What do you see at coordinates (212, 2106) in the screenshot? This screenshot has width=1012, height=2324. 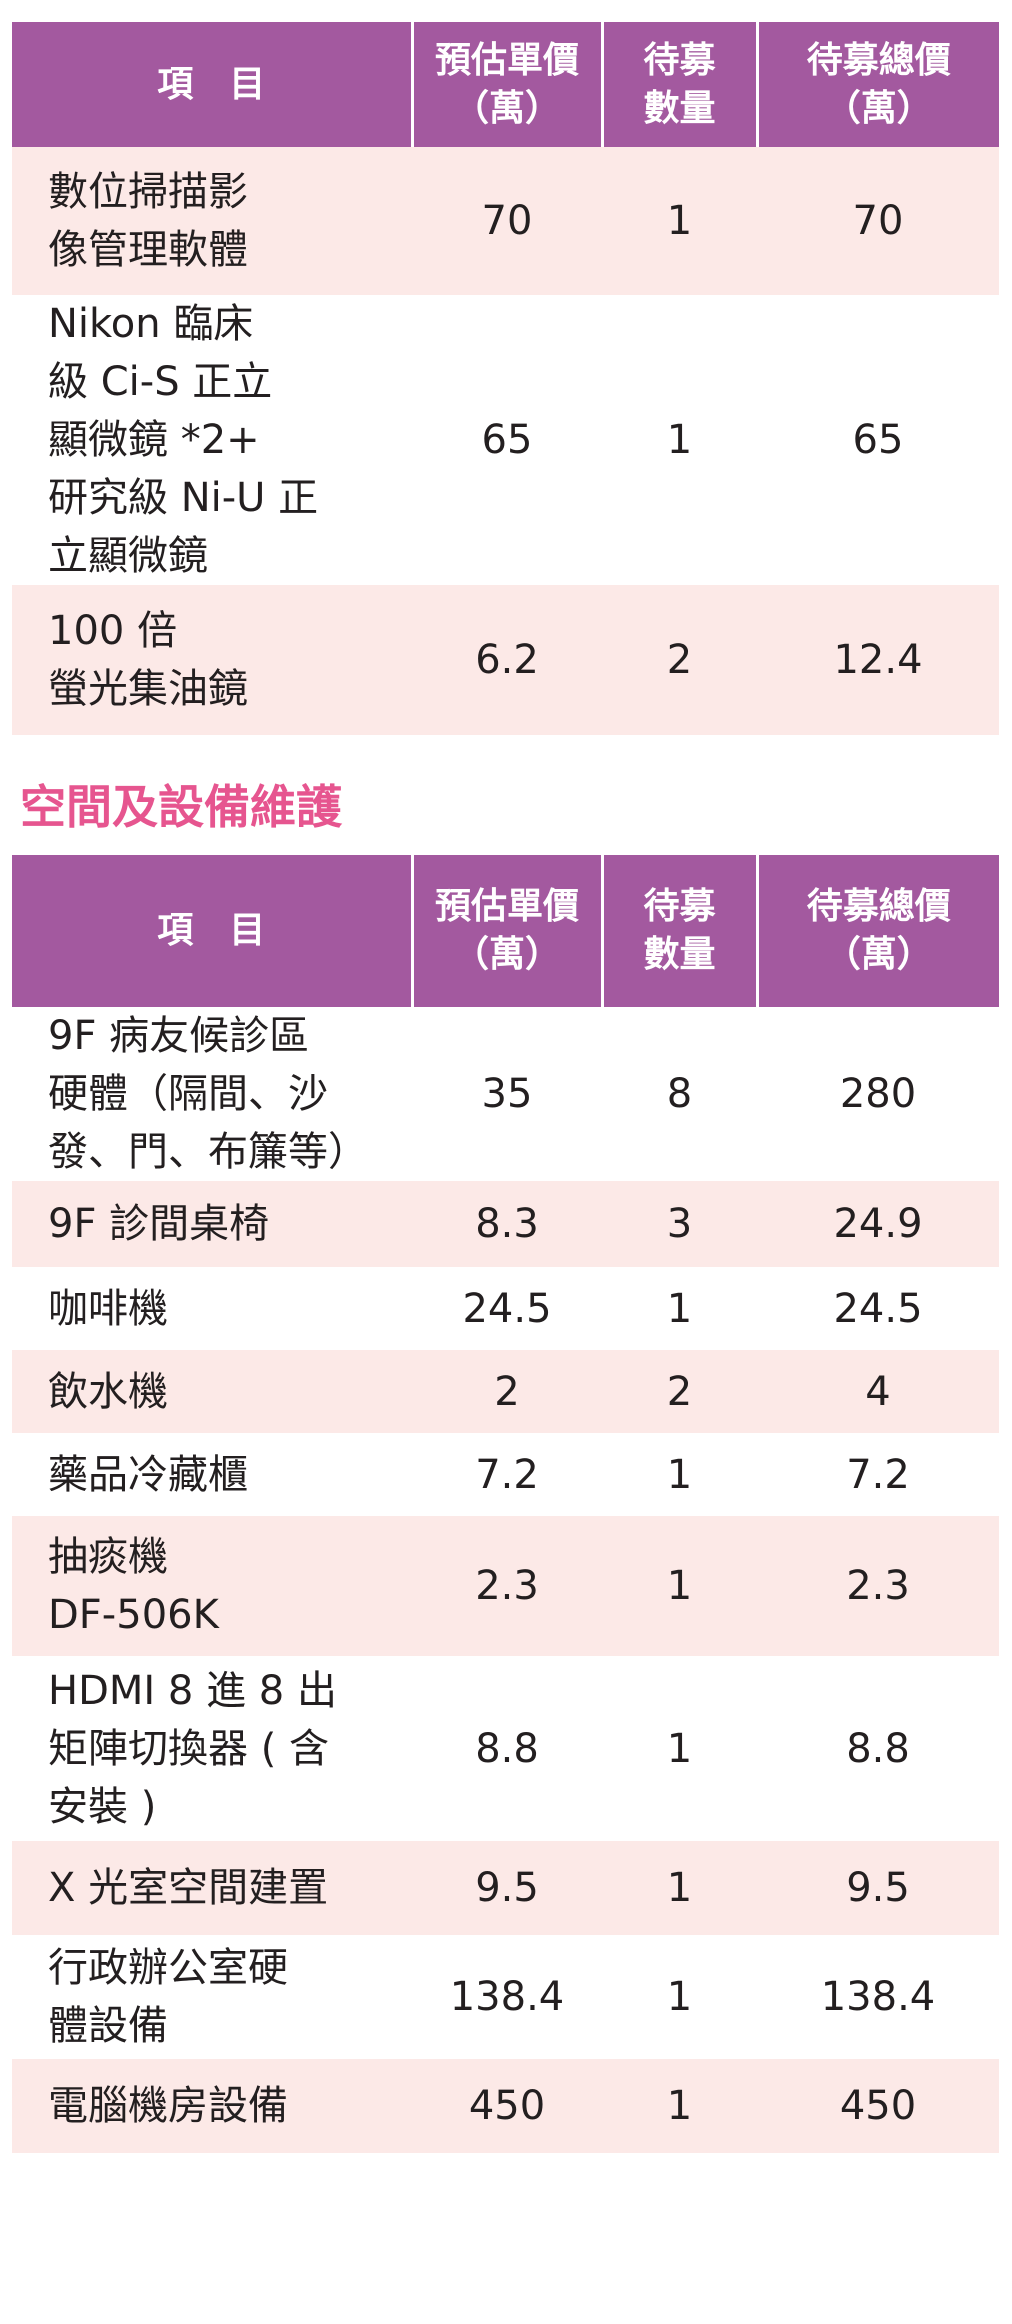 I see `item-name: 電腦機房設備` at bounding box center [212, 2106].